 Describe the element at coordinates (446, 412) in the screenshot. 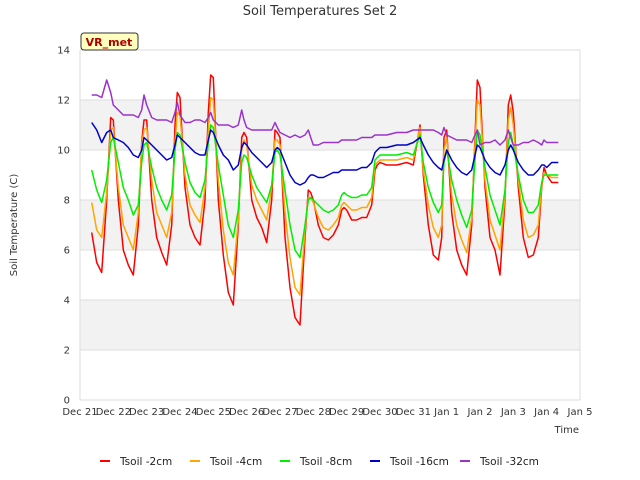

I see `x-tick-label: Jan 1` at that location.